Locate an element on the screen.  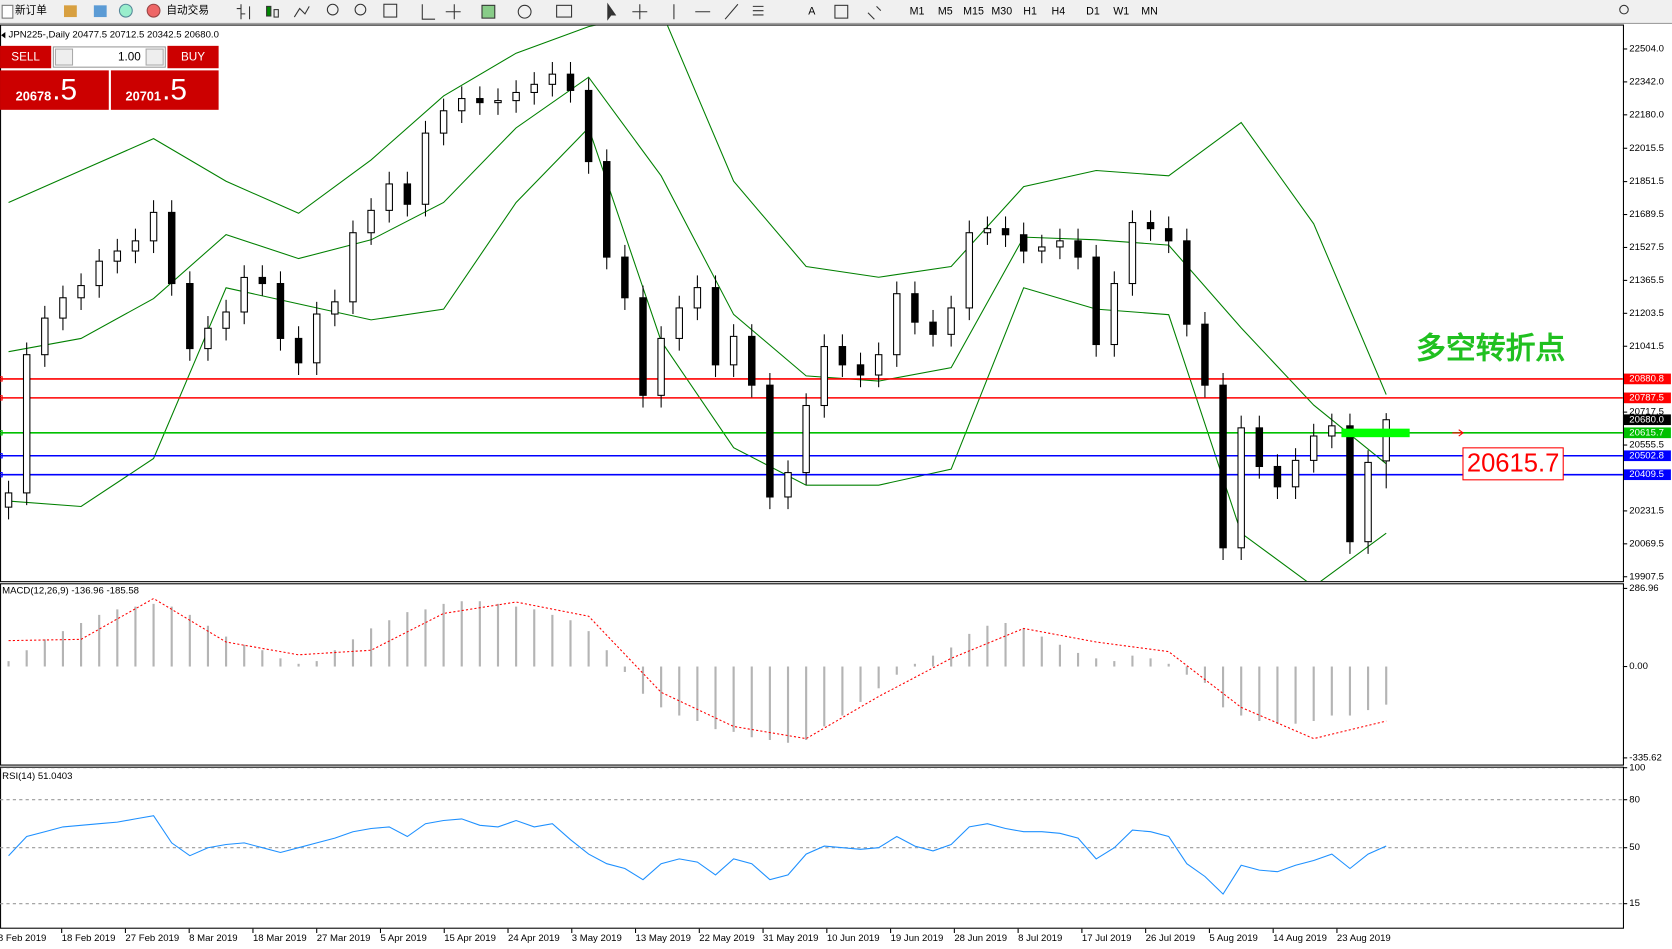
y-tick-label: 100 is located at coordinates (1637, 767).